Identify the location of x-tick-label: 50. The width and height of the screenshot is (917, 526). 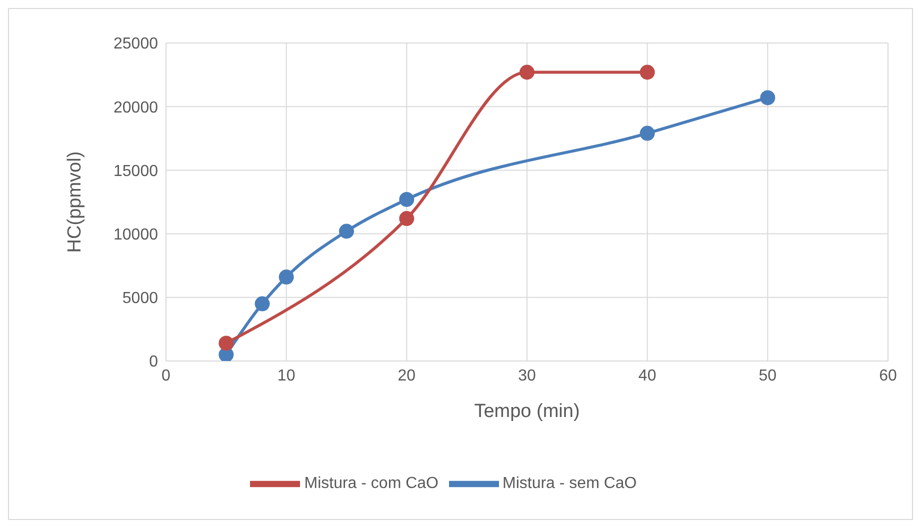
(767, 375).